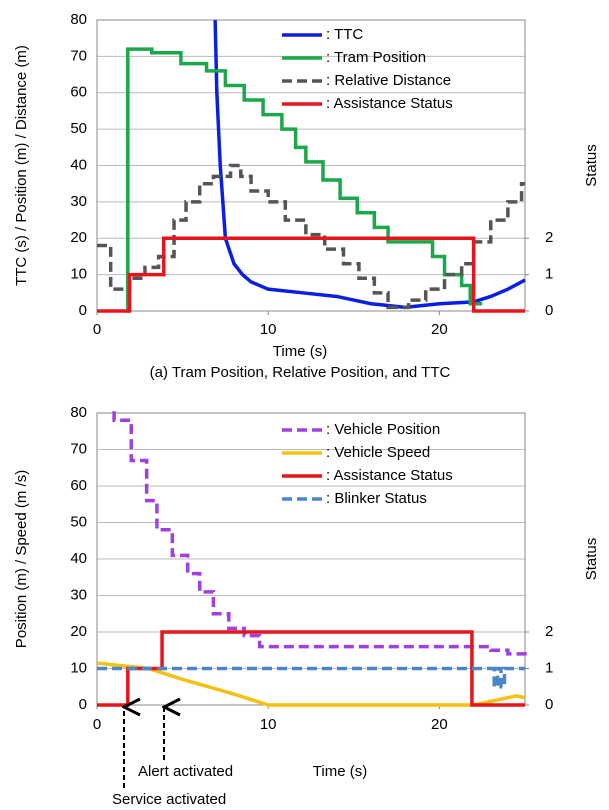 The height and width of the screenshot is (810, 609). What do you see at coordinates (378, 452) in the screenshot?
I see `legend-label: : Vehicle Speed` at bounding box center [378, 452].